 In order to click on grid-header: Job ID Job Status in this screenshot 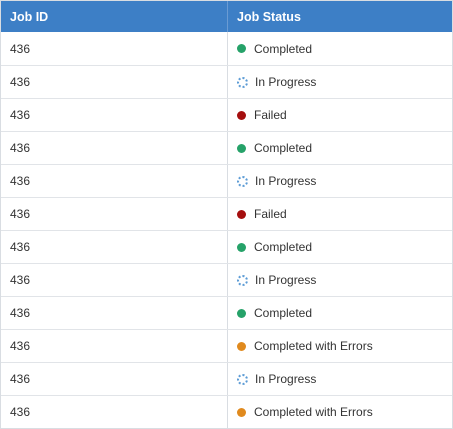, I will do `click(226, 16)`.